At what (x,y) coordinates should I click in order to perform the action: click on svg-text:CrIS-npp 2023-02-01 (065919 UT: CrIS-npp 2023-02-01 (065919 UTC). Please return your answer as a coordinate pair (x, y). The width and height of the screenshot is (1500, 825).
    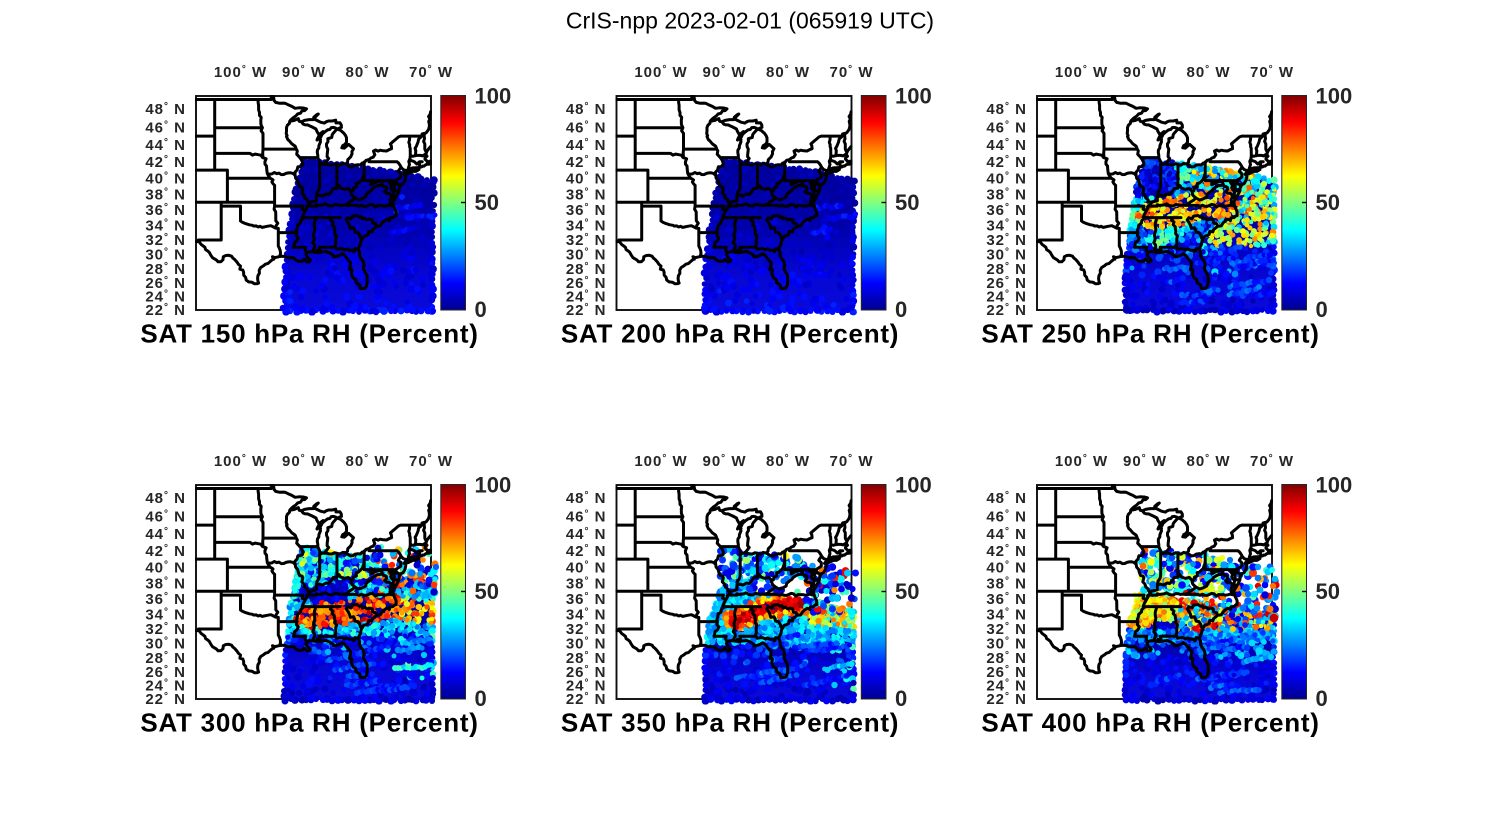
    Looking at the image, I should click on (750, 21).